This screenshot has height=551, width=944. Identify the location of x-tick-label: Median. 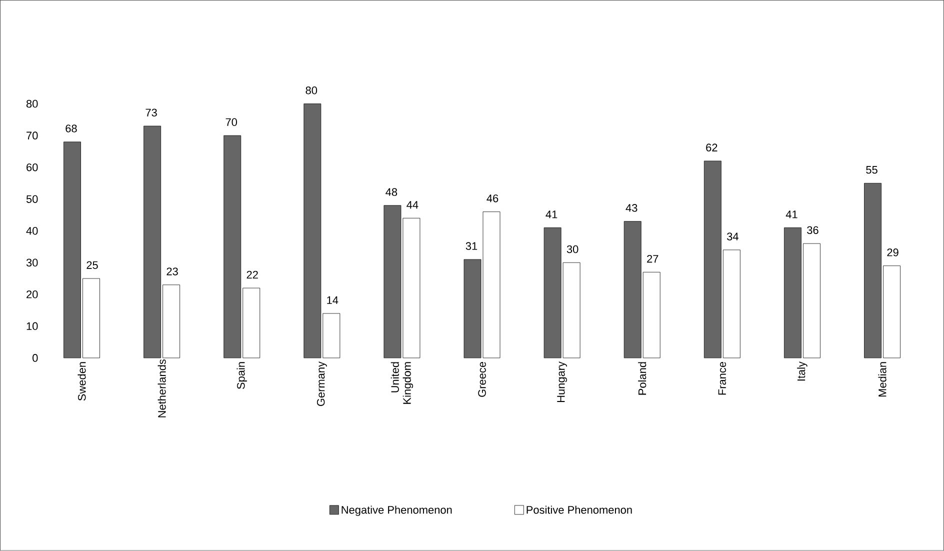
(882, 379).